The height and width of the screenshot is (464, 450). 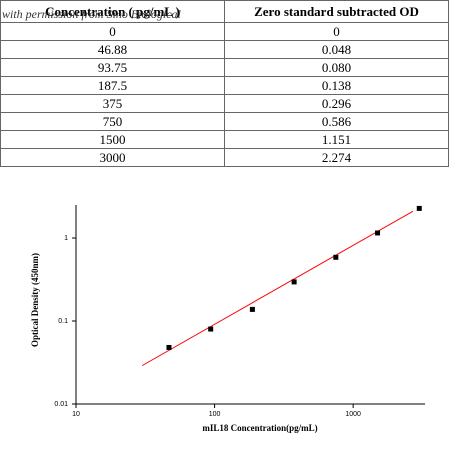 What do you see at coordinates (61, 404) in the screenshot?
I see `y-tick-label: 0.01` at bounding box center [61, 404].